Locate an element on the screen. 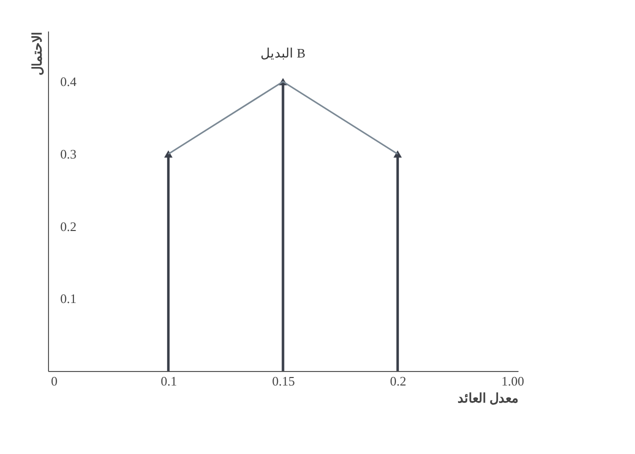 The height and width of the screenshot is (454, 635). y-tick-label: 0.2 is located at coordinates (68, 226).